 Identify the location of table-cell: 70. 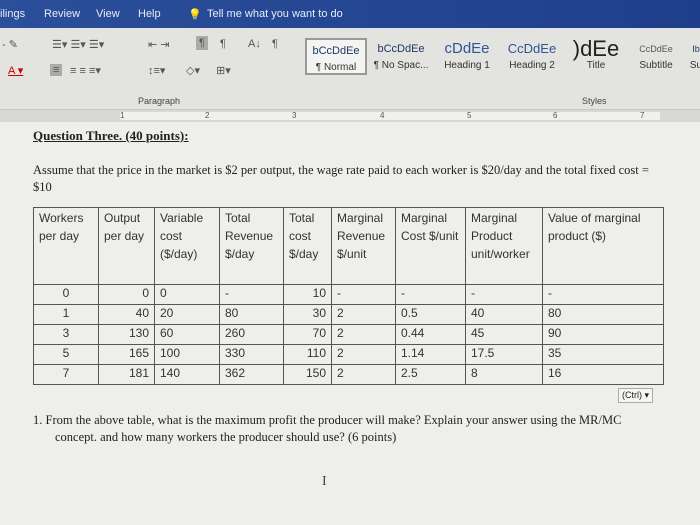
(307, 334).